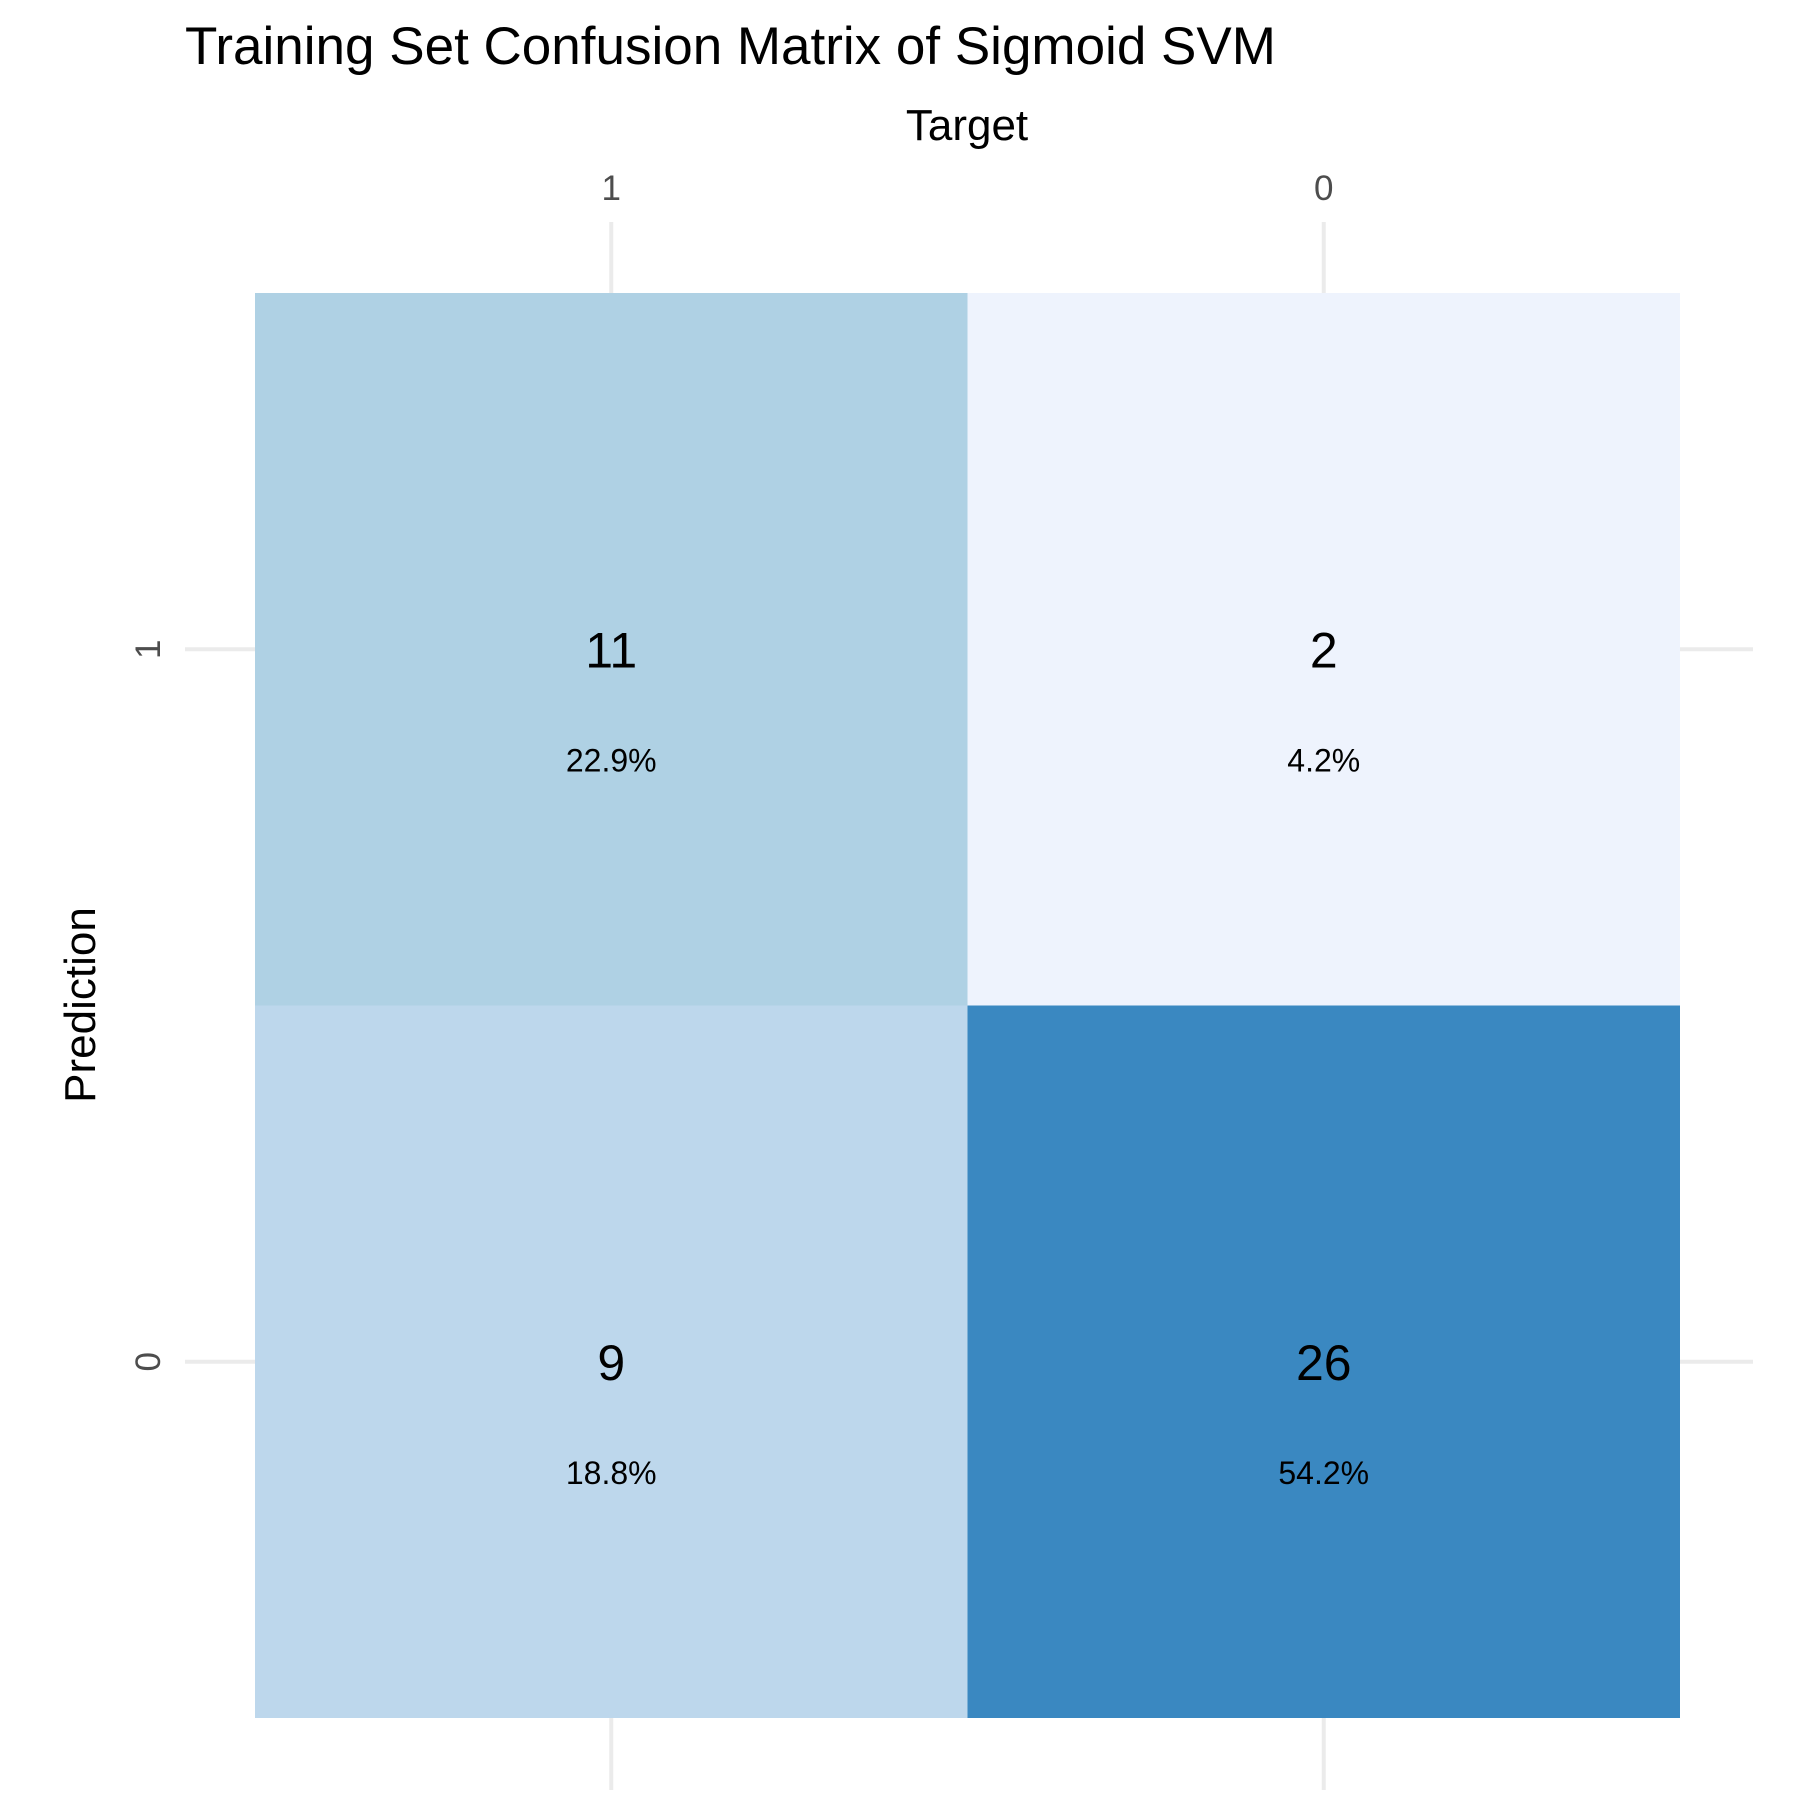 This screenshot has height=1800, width=1800. I want to click on cell-percent-pred-1-target-1: 22.9%, so click(611, 760).